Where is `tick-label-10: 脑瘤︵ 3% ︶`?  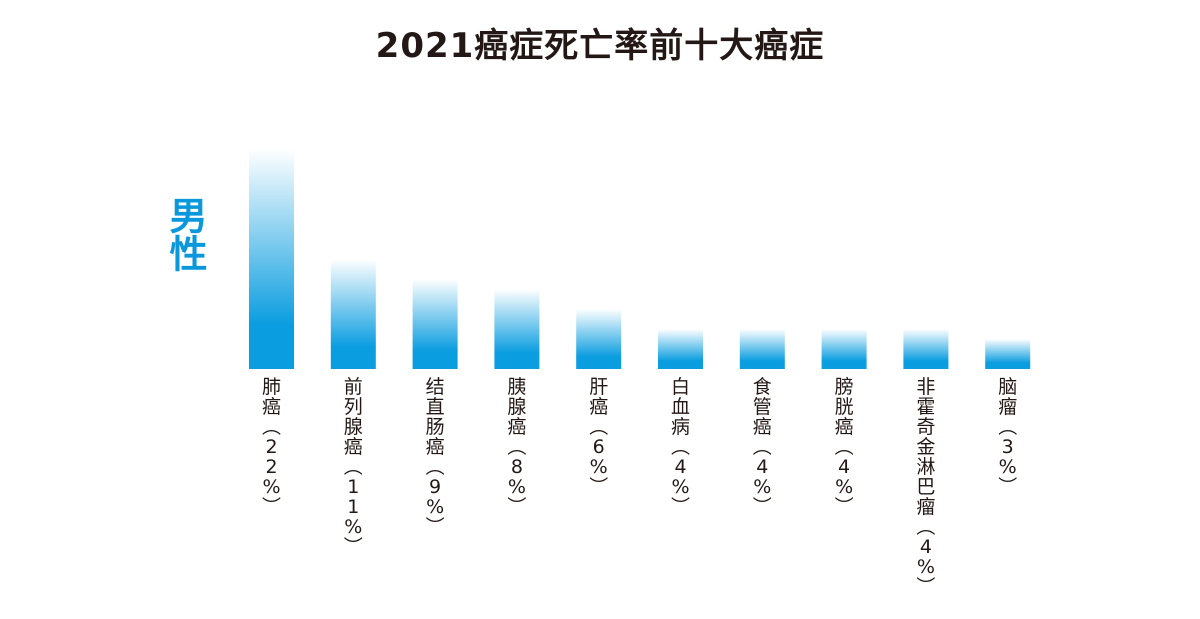 tick-label-10: 脑瘤︵ 3% ︶ is located at coordinates (1007, 437).